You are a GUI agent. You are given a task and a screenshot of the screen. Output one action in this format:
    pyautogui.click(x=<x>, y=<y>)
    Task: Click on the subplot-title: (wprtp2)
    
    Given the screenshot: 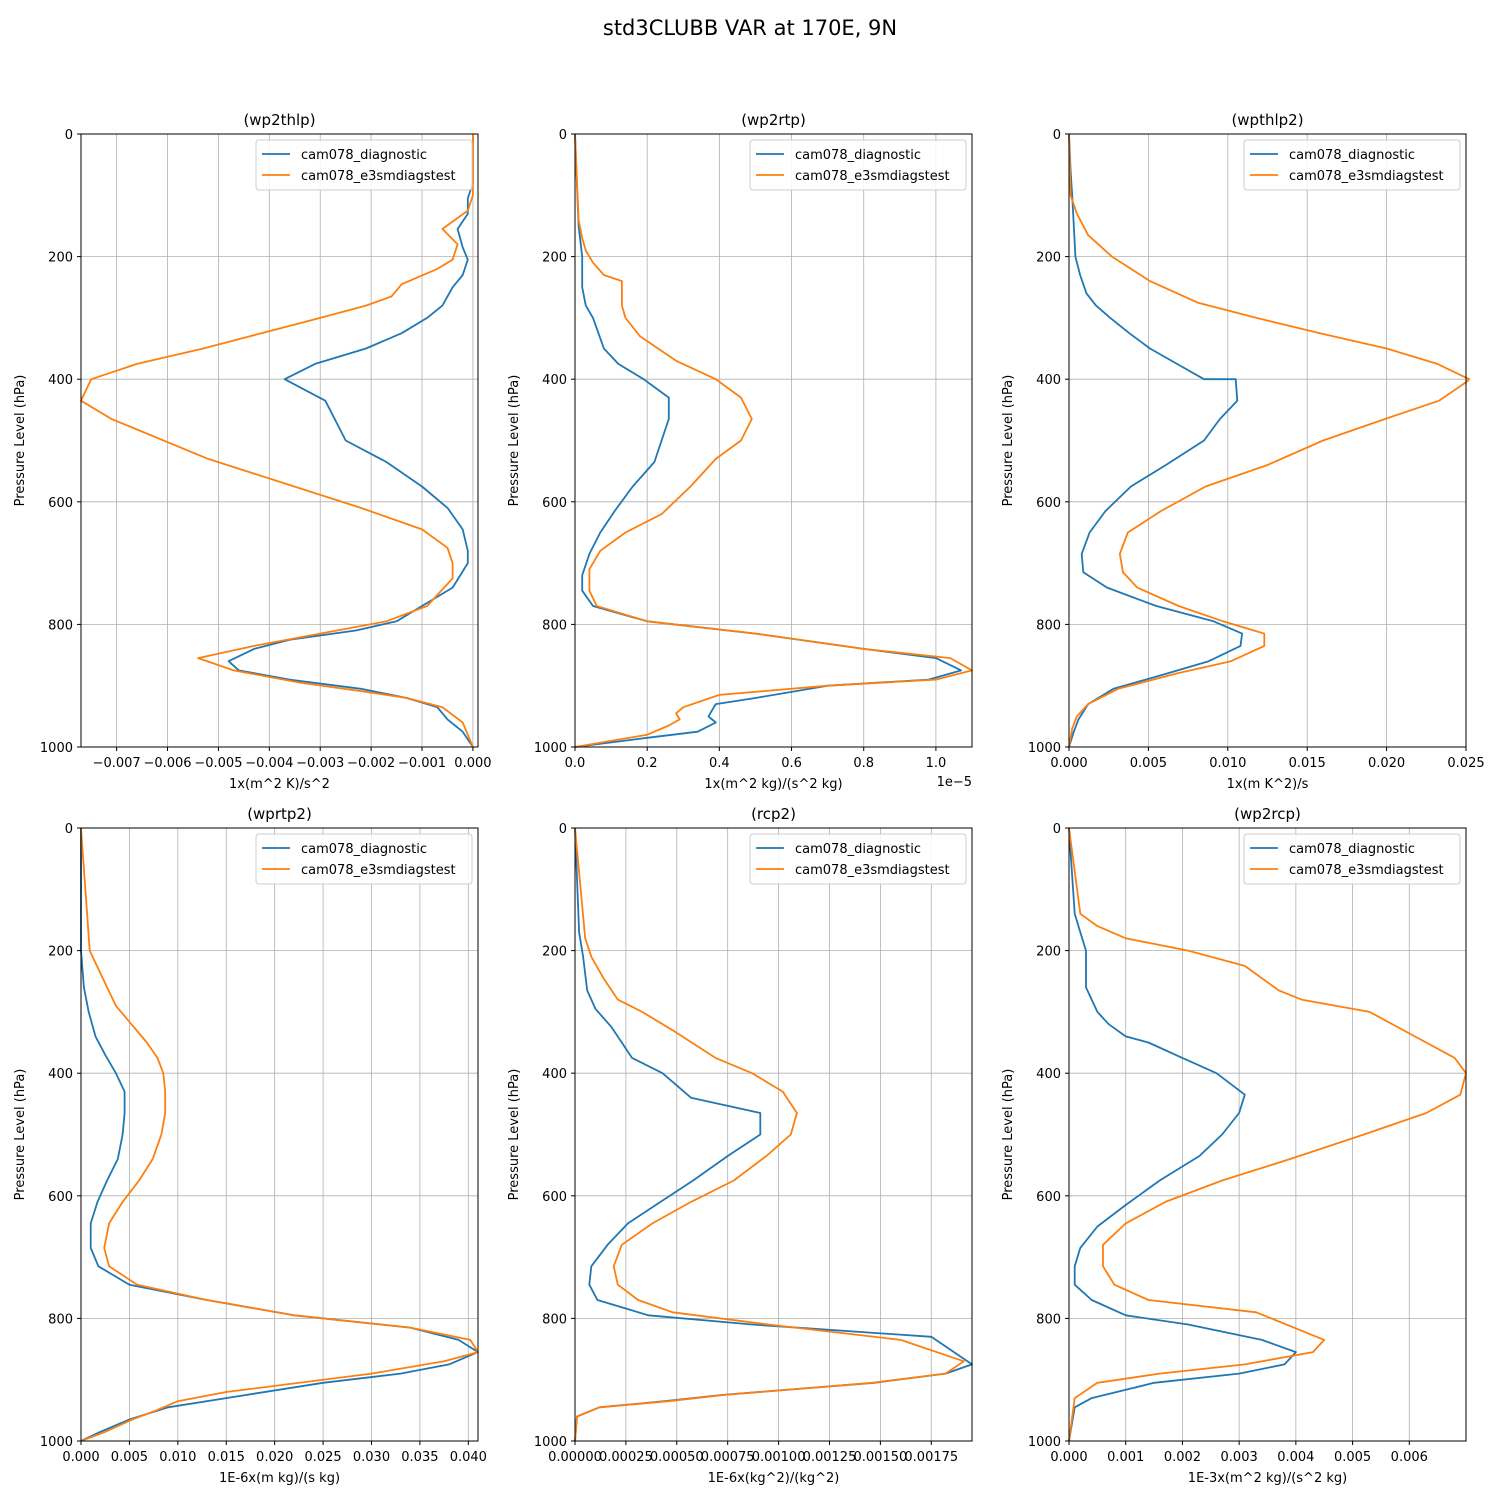 What is the action you would take?
    pyautogui.click(x=279, y=814)
    